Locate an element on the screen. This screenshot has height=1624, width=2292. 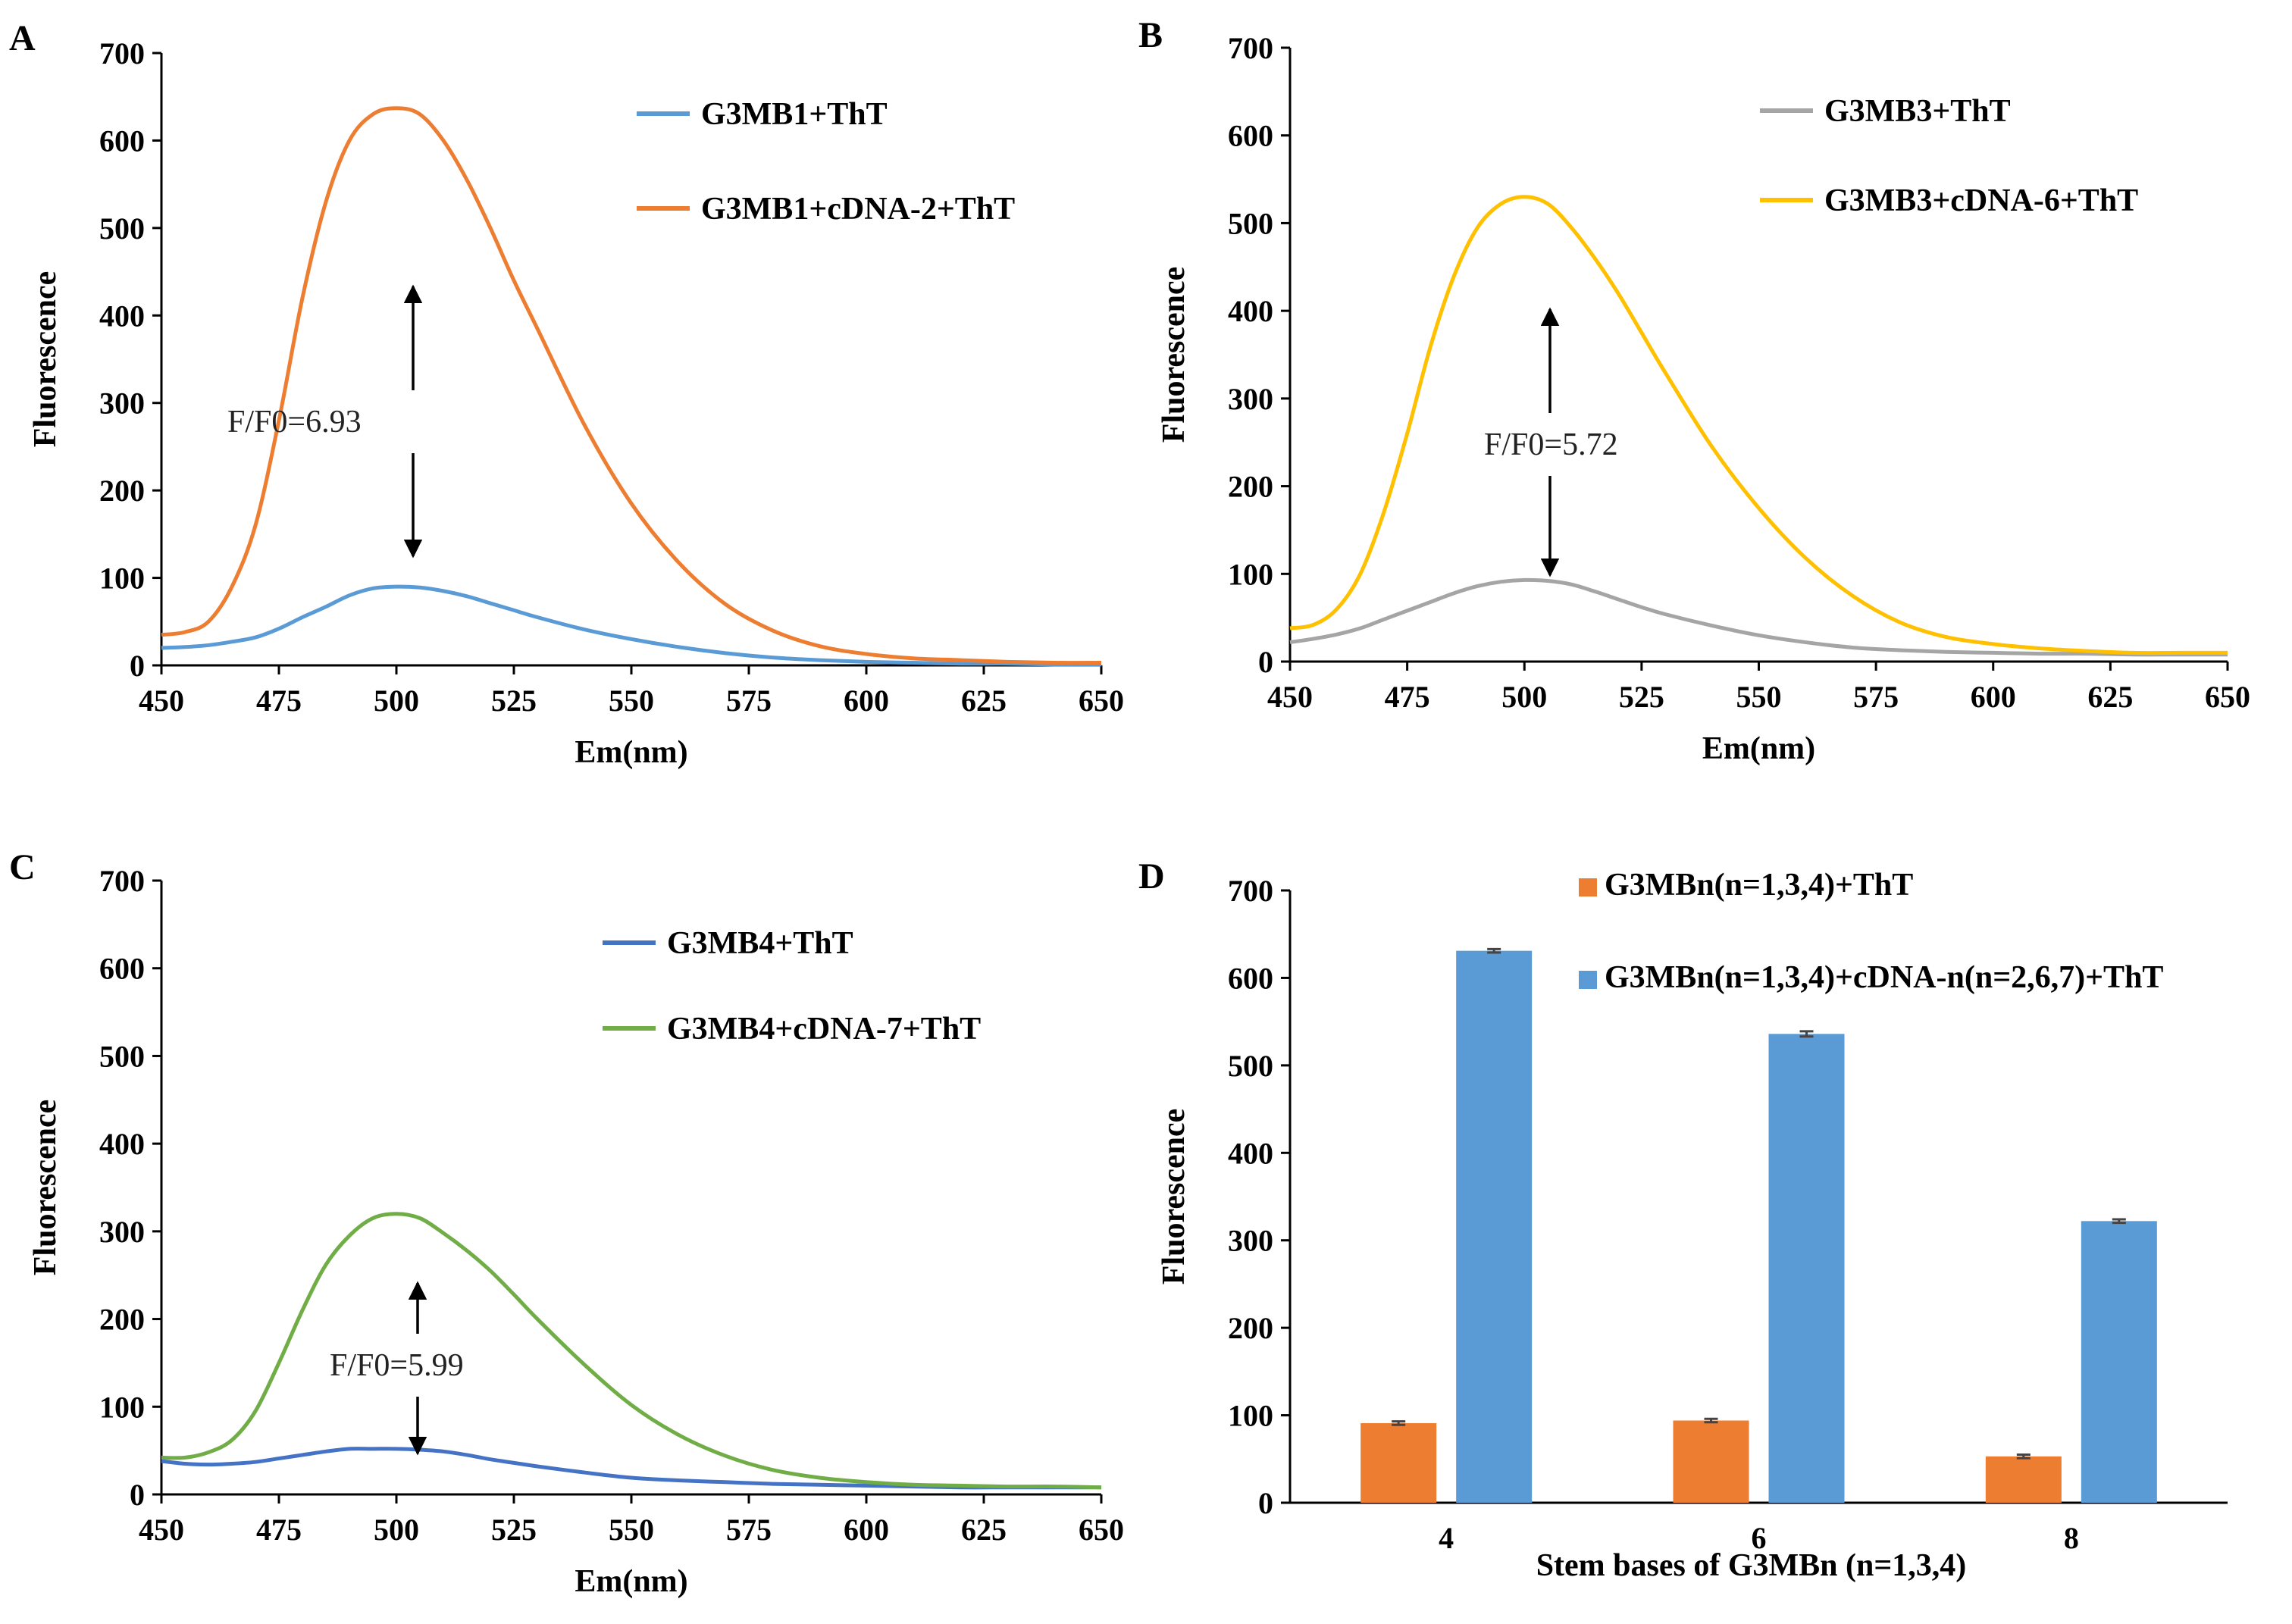
x-tick-label: 4 is located at coordinates (1446, 1538).